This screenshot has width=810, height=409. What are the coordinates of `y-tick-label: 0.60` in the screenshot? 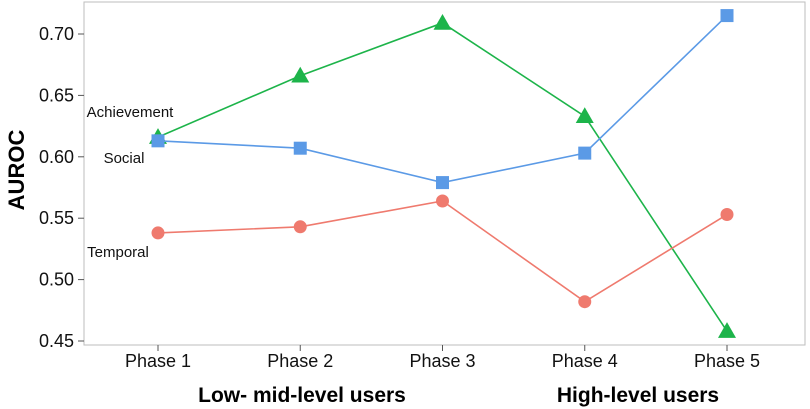 It's located at (56, 157).